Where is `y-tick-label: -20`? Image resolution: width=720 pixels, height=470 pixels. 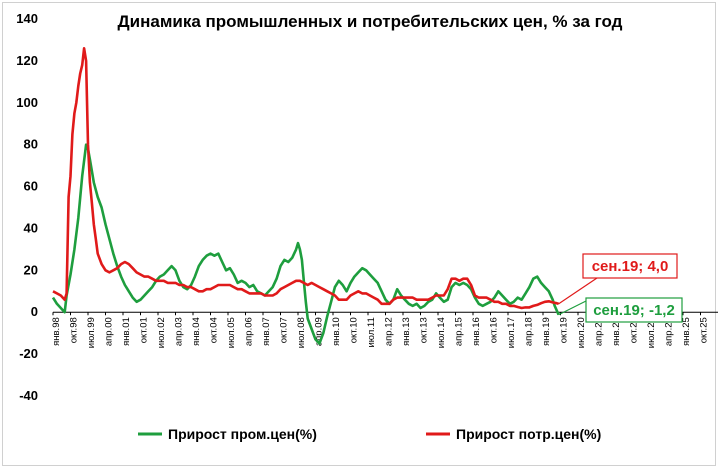
y-tick-label: -20 is located at coordinates (28, 353).